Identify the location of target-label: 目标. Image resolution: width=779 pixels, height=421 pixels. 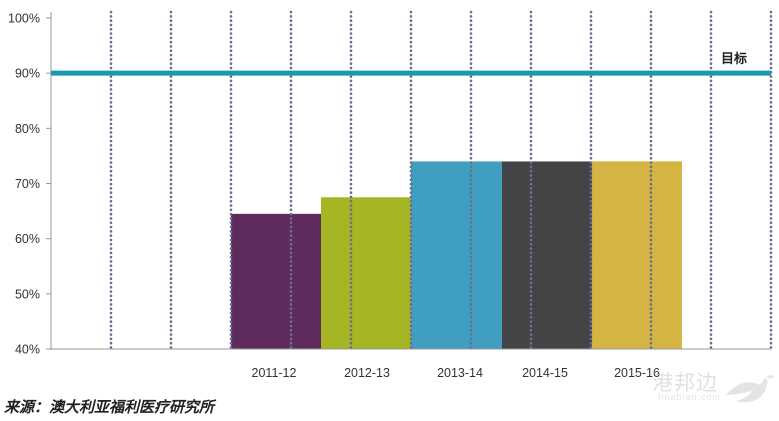
(734, 59).